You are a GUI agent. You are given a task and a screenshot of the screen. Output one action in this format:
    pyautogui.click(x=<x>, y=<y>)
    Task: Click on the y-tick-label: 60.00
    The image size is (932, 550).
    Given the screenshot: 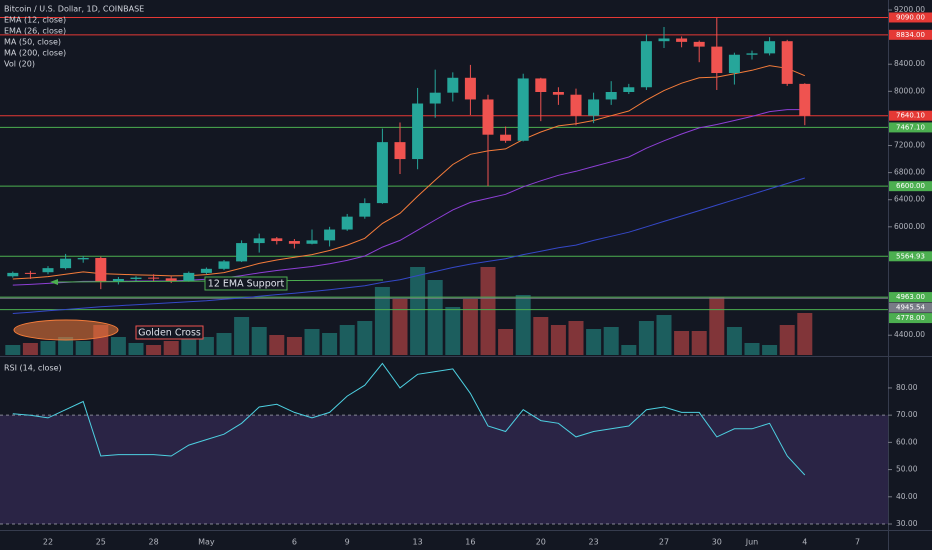 What is the action you would take?
    pyautogui.click(x=907, y=441)
    